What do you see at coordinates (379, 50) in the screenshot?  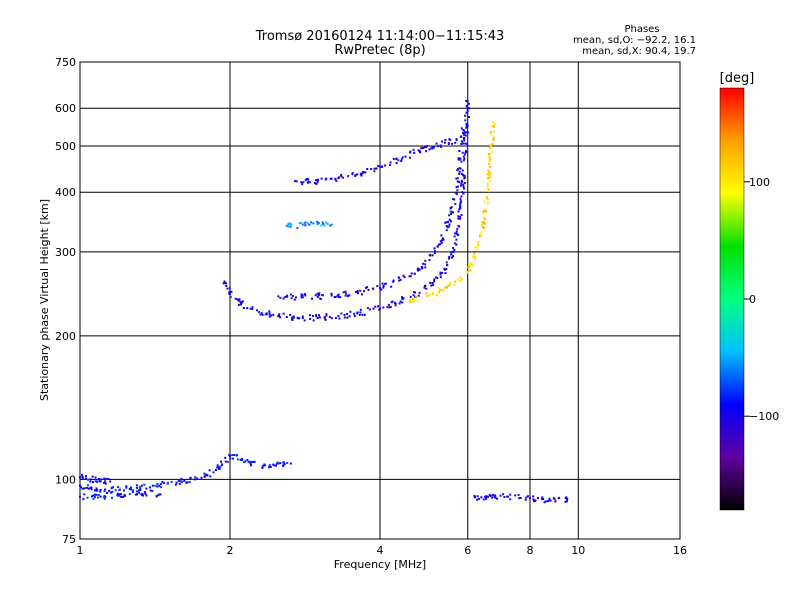 I see `chart-title-line-2: RwPretec (8p)` at bounding box center [379, 50].